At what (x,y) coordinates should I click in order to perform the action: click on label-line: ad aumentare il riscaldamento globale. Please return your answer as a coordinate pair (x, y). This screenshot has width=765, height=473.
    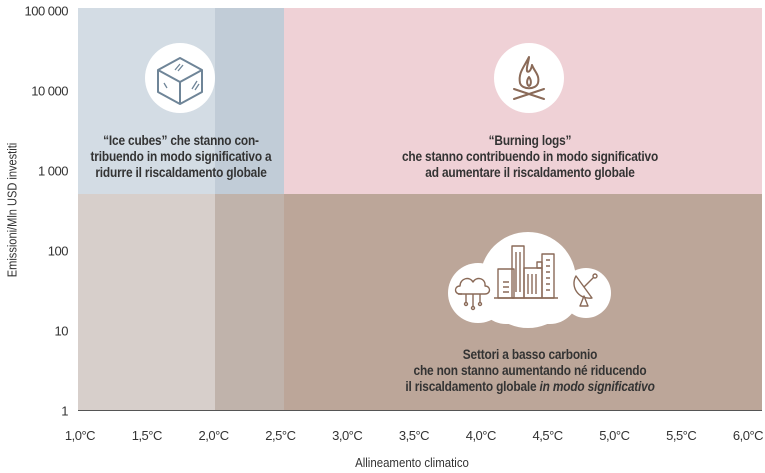
    Looking at the image, I should click on (530, 172).